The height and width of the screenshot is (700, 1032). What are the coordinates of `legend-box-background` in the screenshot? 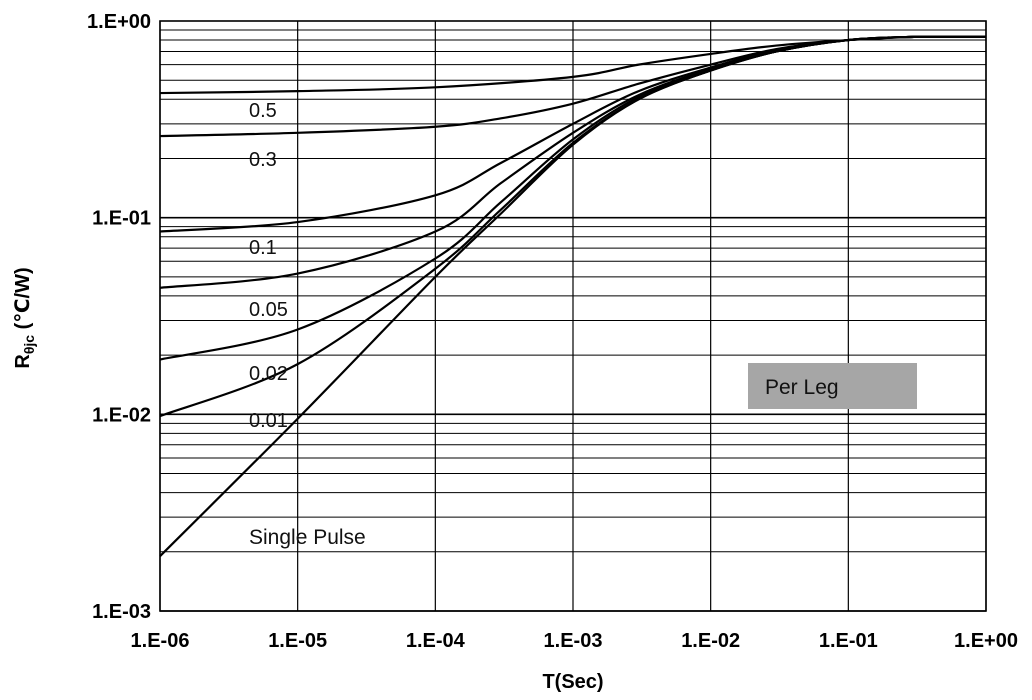 It's located at (832, 386).